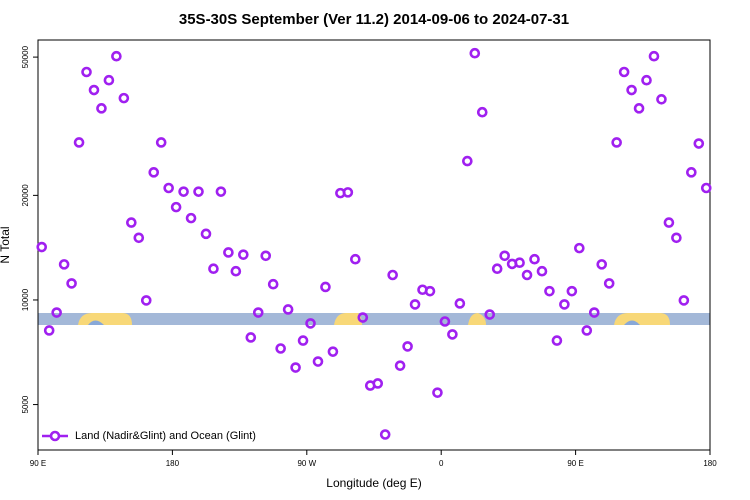  I want to click on land-ocean-strip, so click(374, 319).